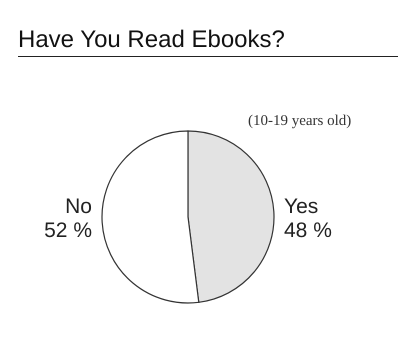 The width and height of the screenshot is (410, 345). What do you see at coordinates (308, 230) in the screenshot?
I see `data-label: 48 %` at bounding box center [308, 230].